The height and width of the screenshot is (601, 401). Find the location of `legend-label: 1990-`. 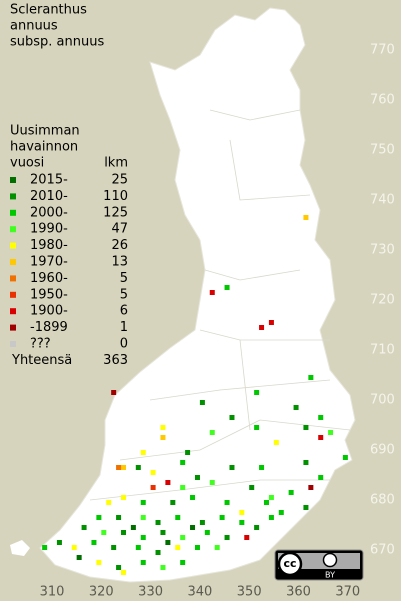

legend-label: 1990- is located at coordinates (49, 229).